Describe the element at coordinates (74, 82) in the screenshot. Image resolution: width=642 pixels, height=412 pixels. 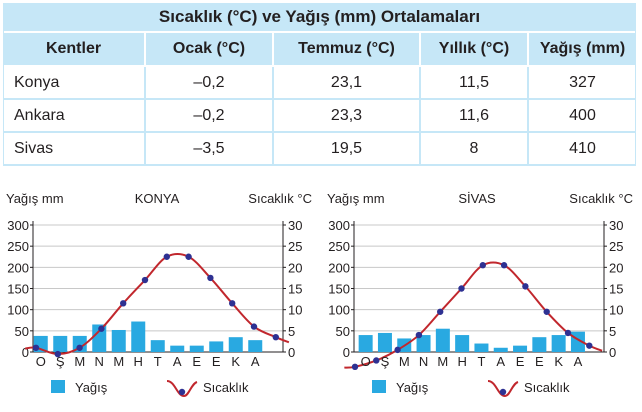
I see `row-city: Konya` at that location.